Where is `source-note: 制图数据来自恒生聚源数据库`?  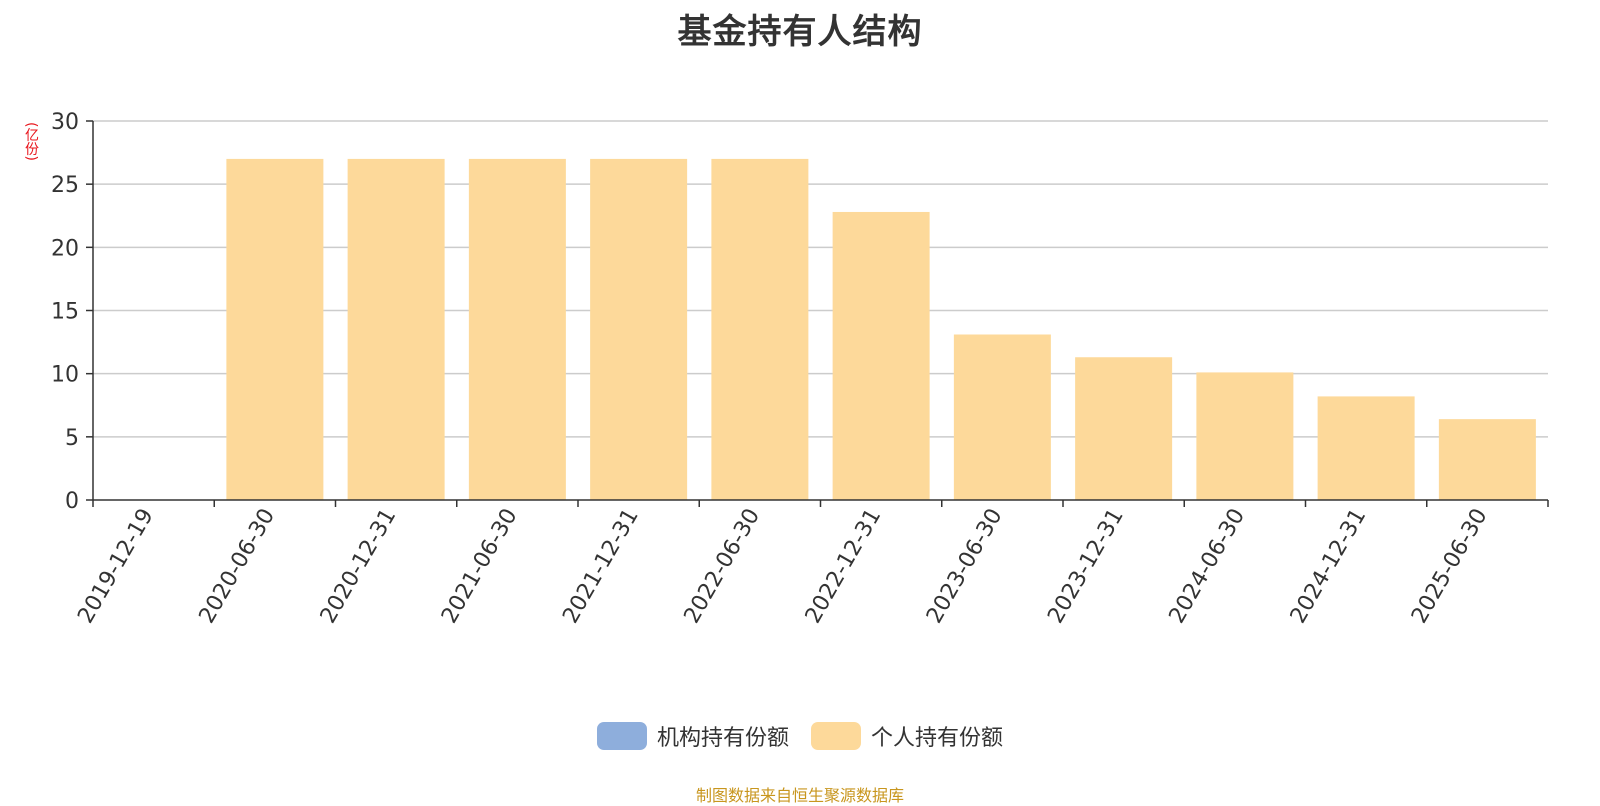 source-note: 制图数据来自恒生聚源数据库 is located at coordinates (799, 795).